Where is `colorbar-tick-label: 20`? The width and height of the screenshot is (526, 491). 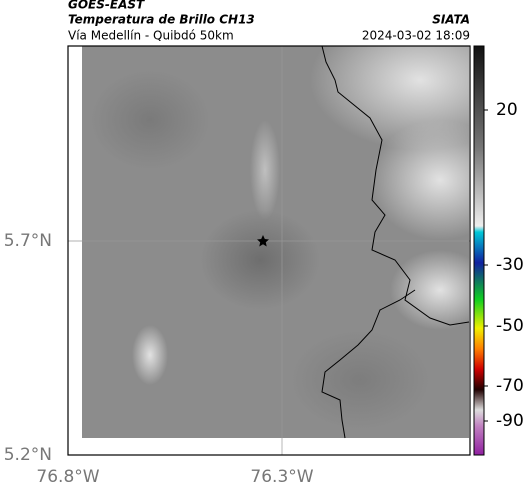
colorbar-tick-label: 20 is located at coordinates (507, 110).